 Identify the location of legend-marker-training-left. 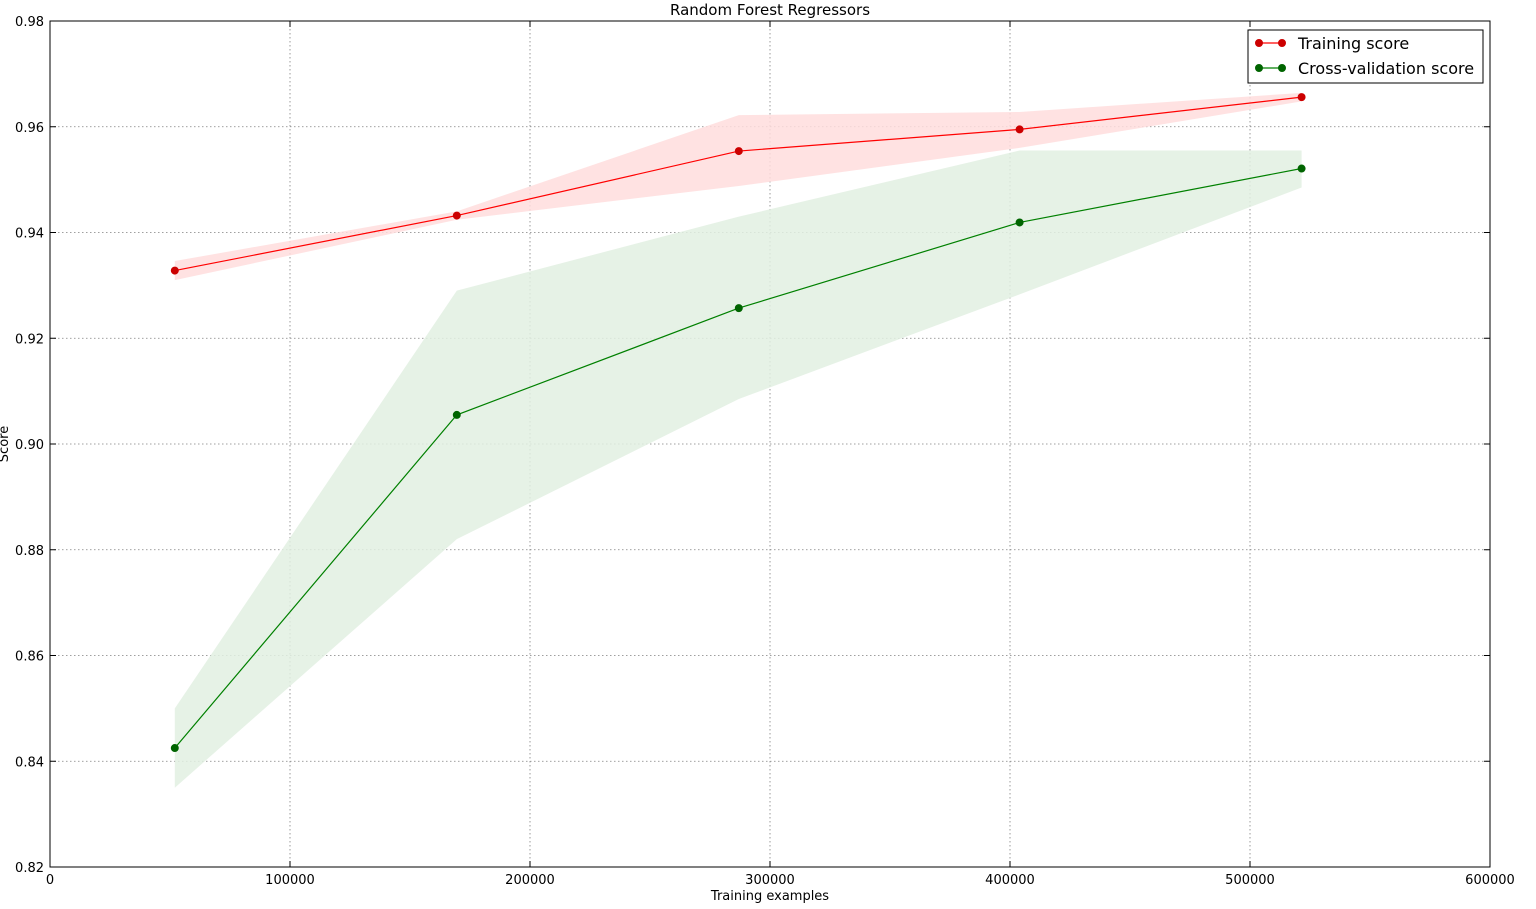
(1259, 43).